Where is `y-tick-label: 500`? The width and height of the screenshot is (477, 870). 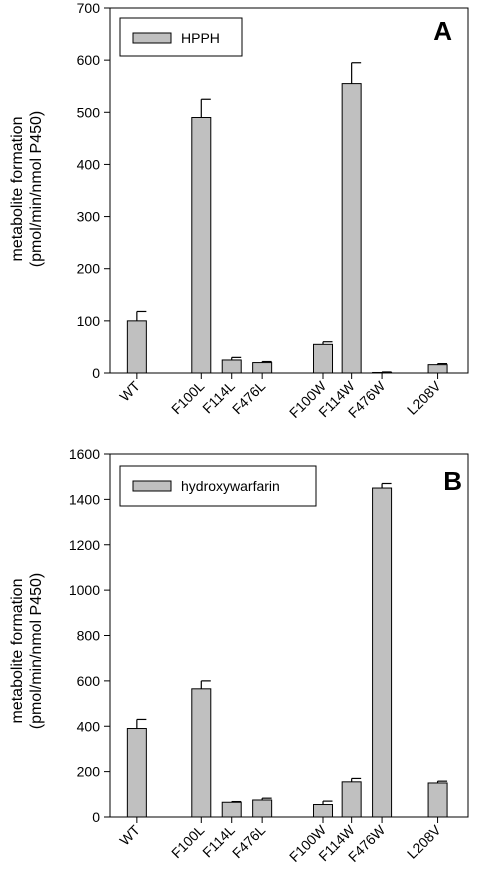 y-tick-label: 500 is located at coordinates (89, 112).